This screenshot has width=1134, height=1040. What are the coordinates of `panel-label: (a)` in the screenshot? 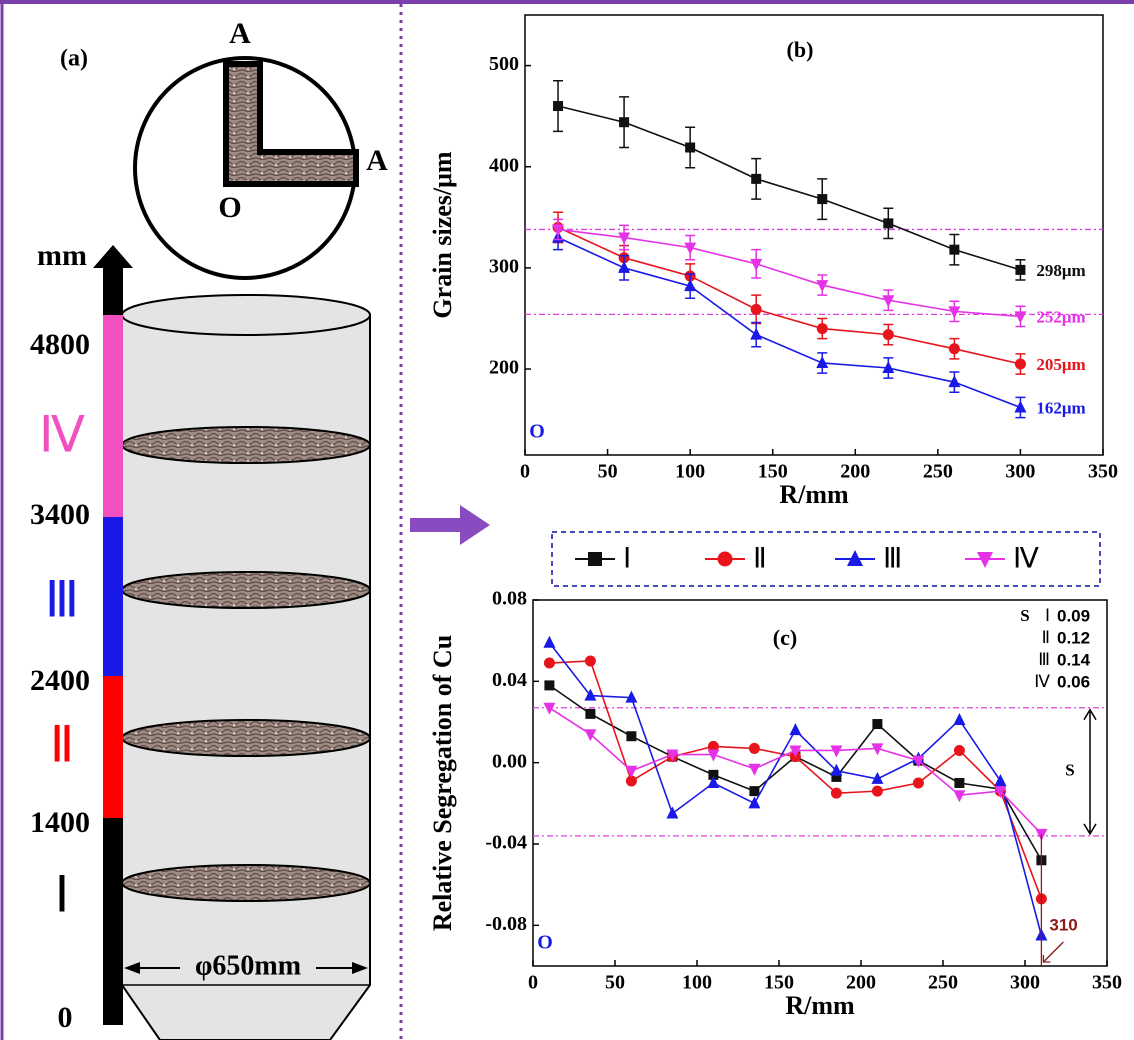 It's located at (74, 59).